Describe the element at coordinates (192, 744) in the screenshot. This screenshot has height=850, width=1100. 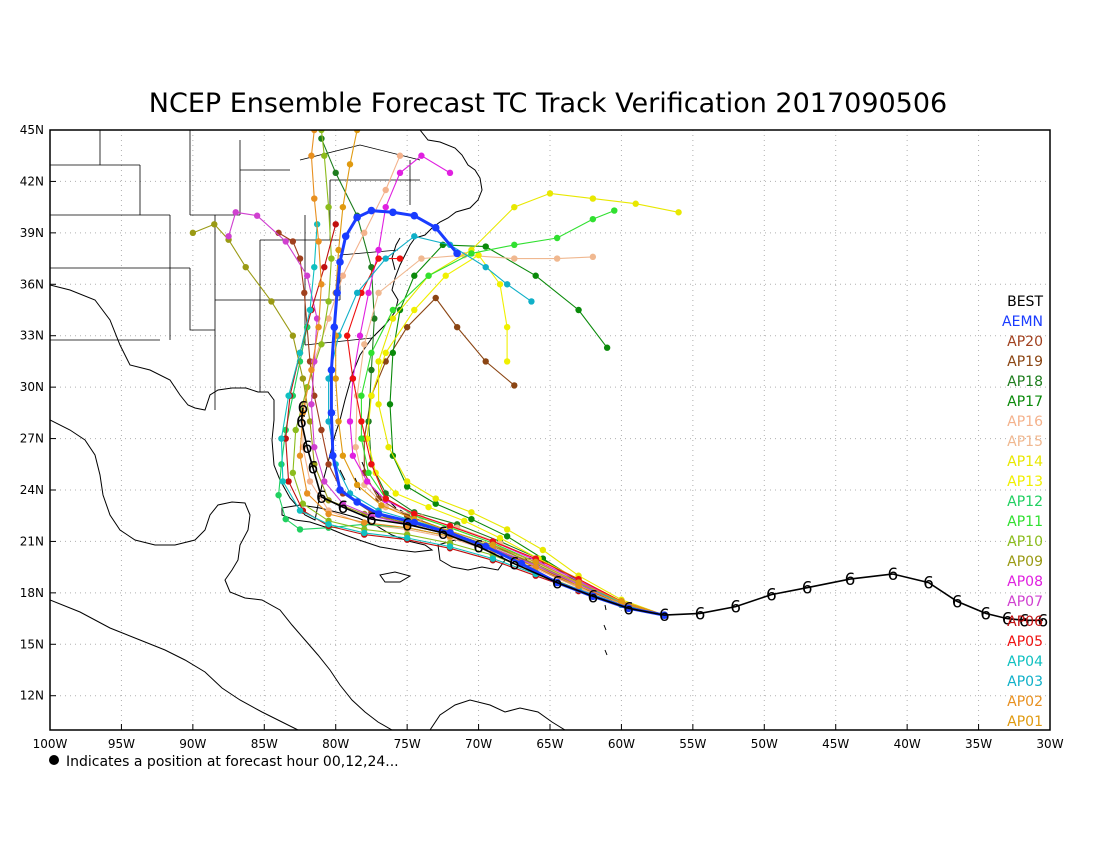
I see `x-tick-label: 90W` at that location.